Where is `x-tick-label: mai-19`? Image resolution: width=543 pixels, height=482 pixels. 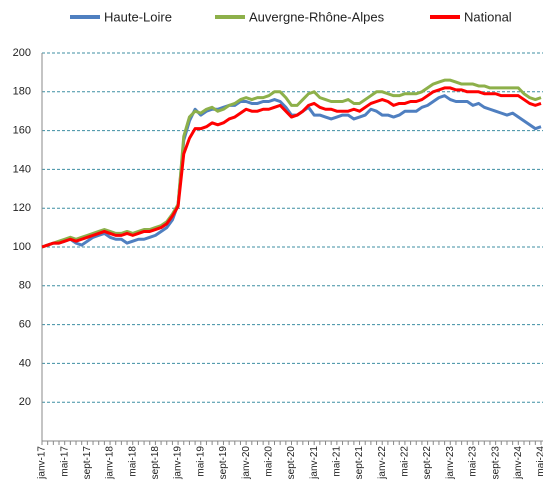 x-tick-label: mai-19 is located at coordinates (200, 461).